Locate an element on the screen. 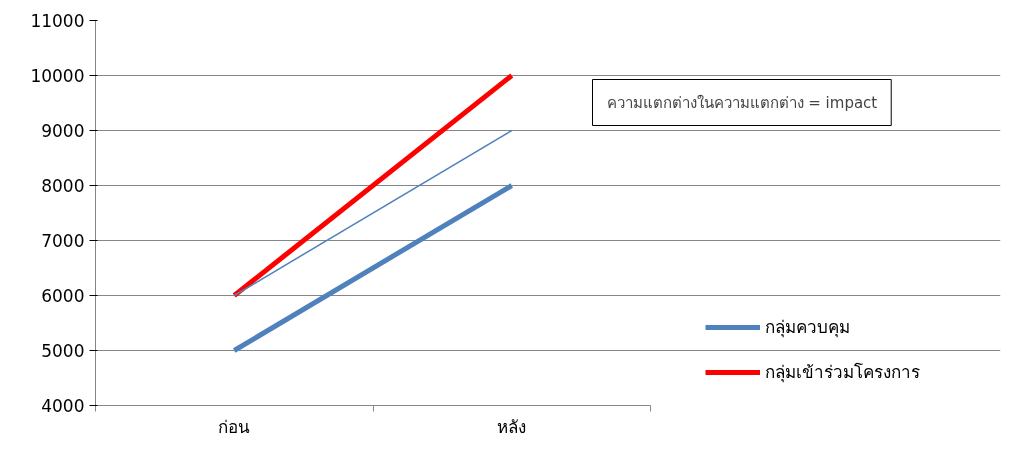  x-tick-label: ก่อน is located at coordinates (234, 426).